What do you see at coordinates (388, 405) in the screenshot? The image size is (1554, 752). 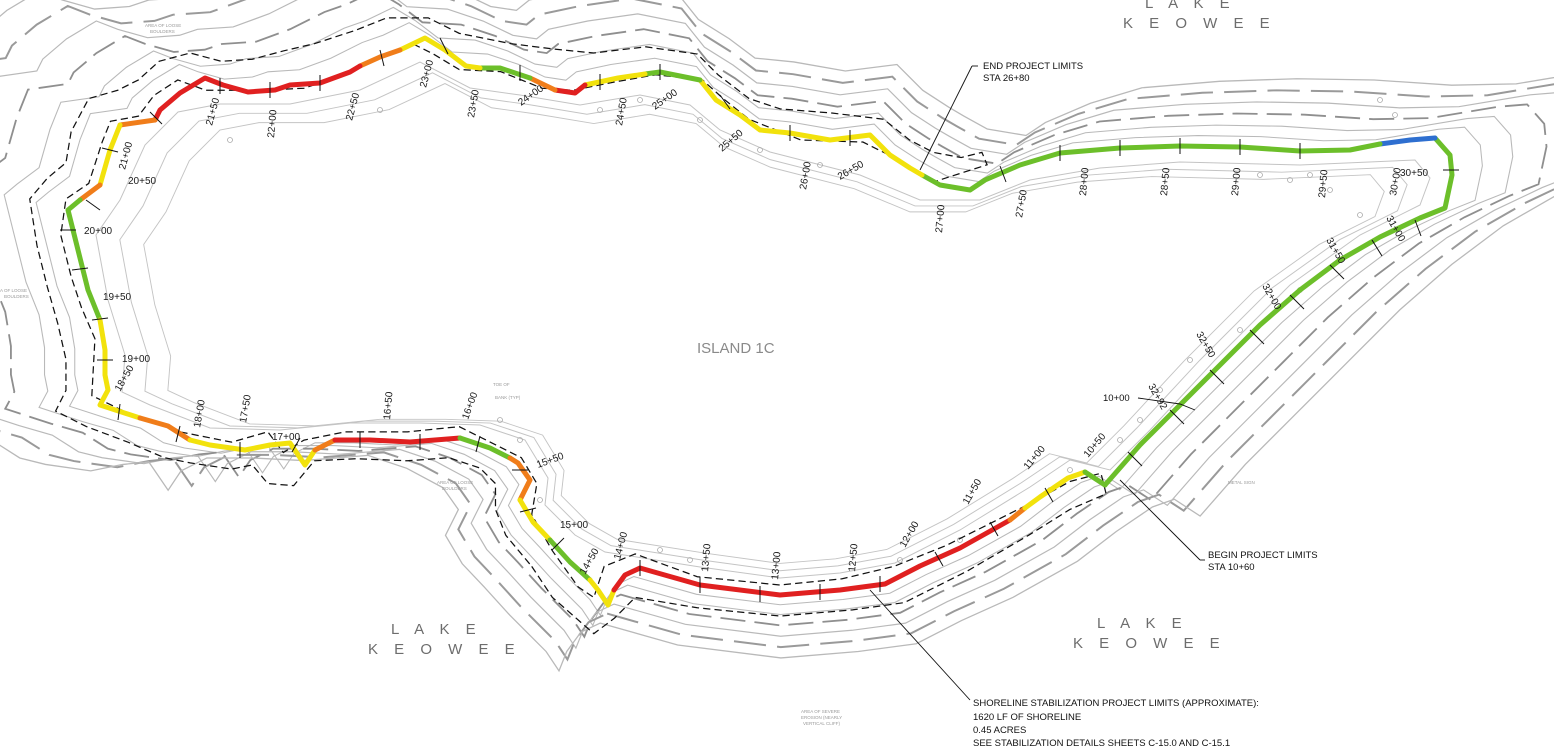 I see `station-label: 16+50` at bounding box center [388, 405].